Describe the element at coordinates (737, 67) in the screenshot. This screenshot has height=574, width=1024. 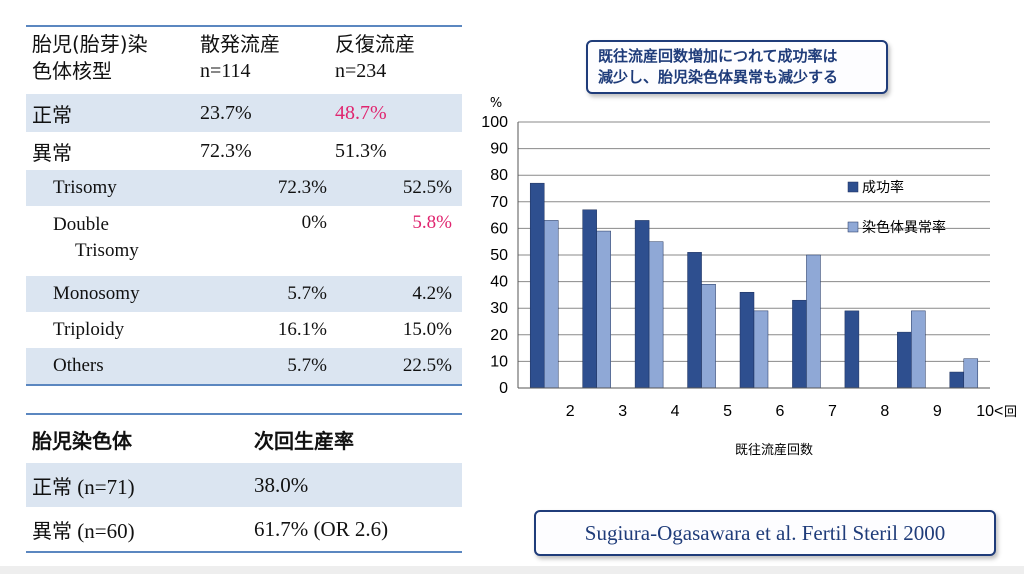
I see `finding-callout: 既往流産回数増加につれて成功率は 減少し、胎児染色体異常も減少する` at that location.